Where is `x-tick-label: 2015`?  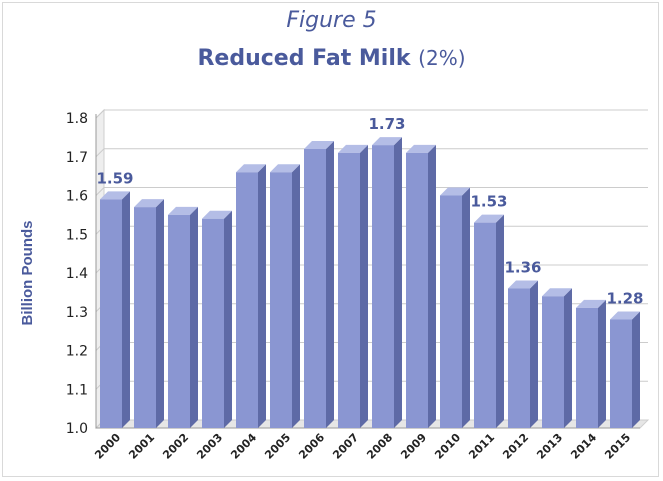
x-tick-label: 2015 is located at coordinates (617, 446).